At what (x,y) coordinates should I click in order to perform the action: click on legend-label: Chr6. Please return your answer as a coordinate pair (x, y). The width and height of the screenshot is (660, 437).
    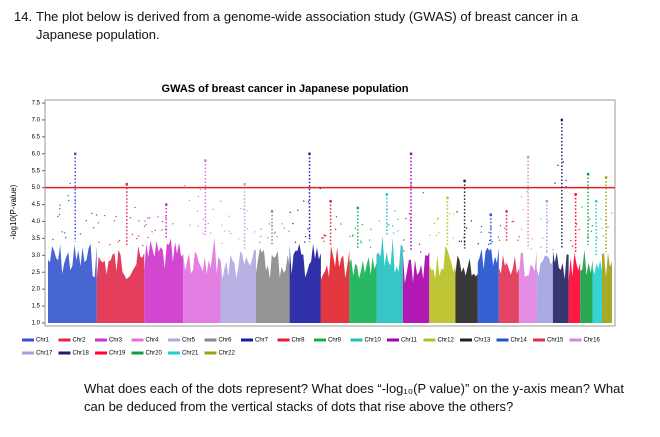
    Looking at the image, I should click on (226, 341).